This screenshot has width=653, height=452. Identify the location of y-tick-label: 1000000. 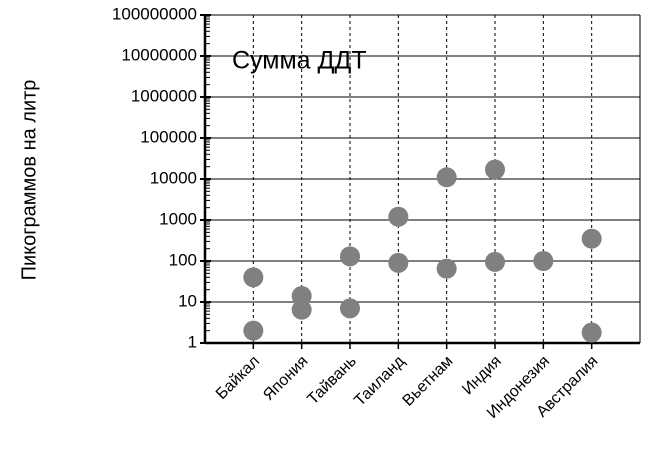
(164, 95).